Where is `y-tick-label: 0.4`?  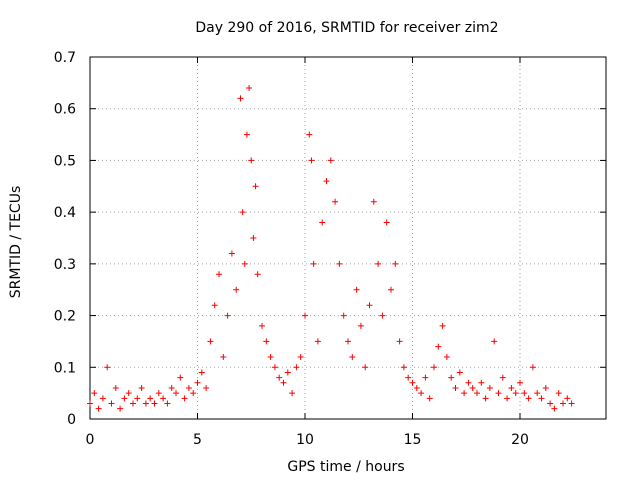 y-tick-label: 0.4 is located at coordinates (65, 213).